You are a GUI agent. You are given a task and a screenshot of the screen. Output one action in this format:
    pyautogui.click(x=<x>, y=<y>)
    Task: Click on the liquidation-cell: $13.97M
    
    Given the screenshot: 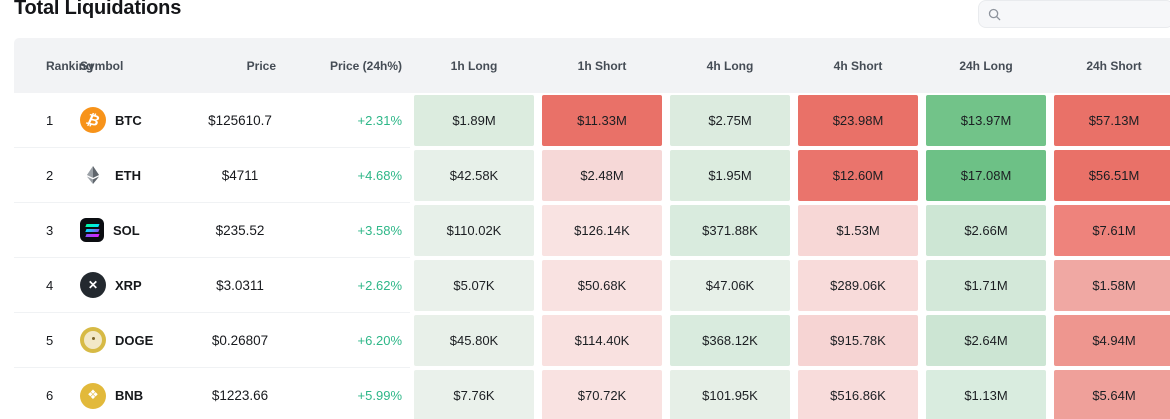 What is the action you would take?
    pyautogui.click(x=986, y=120)
    